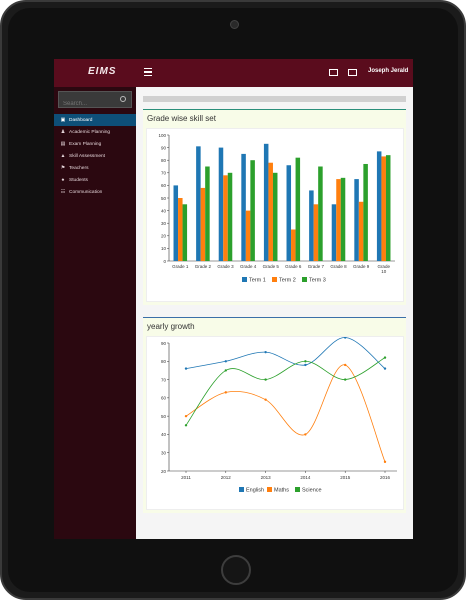 The image size is (466, 600). What do you see at coordinates (95, 168) in the screenshot?
I see `sidebar-item-teachers: ⚑ Teachers` at bounding box center [95, 168].